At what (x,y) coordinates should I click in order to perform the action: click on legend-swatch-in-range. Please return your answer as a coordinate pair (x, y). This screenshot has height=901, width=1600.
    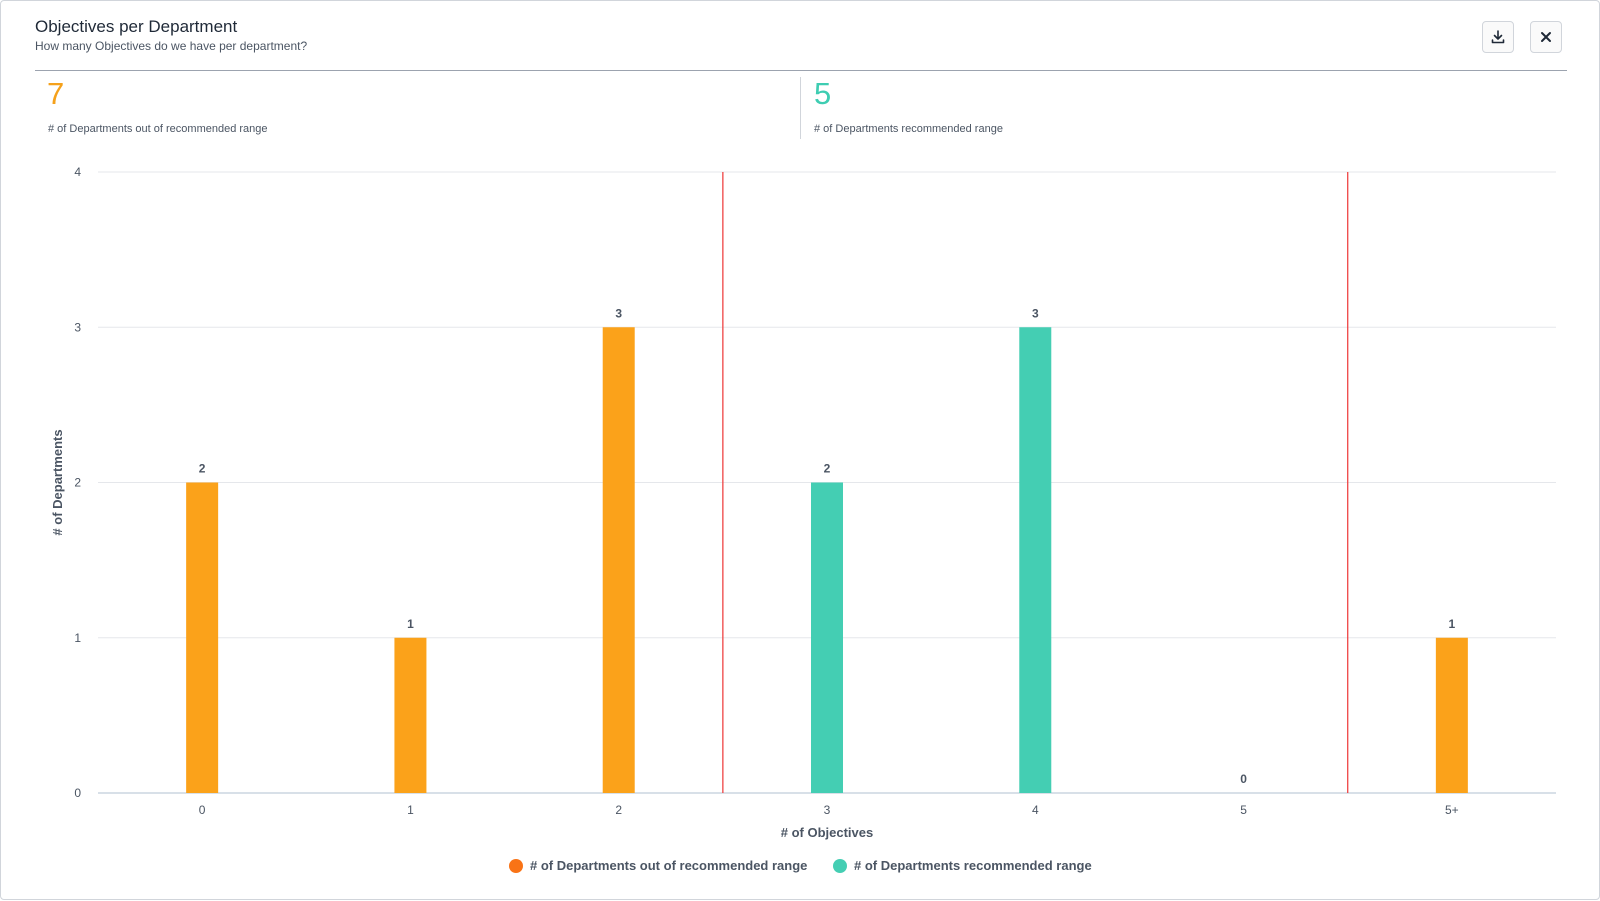
    Looking at the image, I should click on (840, 865).